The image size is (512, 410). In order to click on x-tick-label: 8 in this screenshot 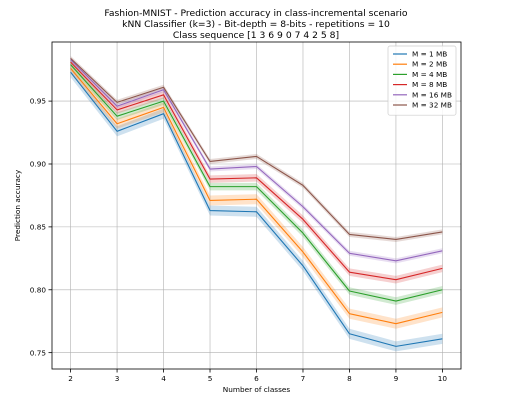, I will do `click(349, 378)`.